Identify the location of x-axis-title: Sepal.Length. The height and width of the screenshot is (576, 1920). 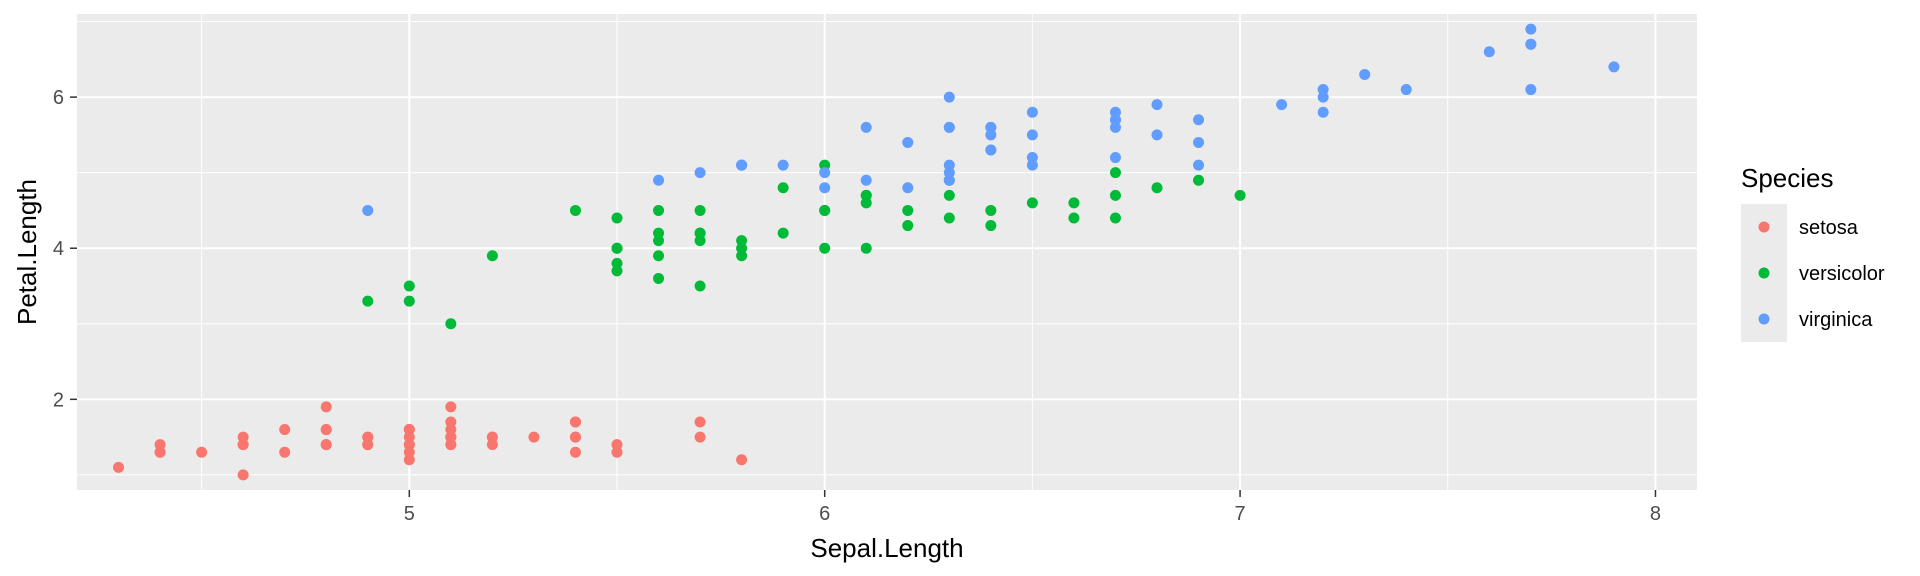
(886, 548).